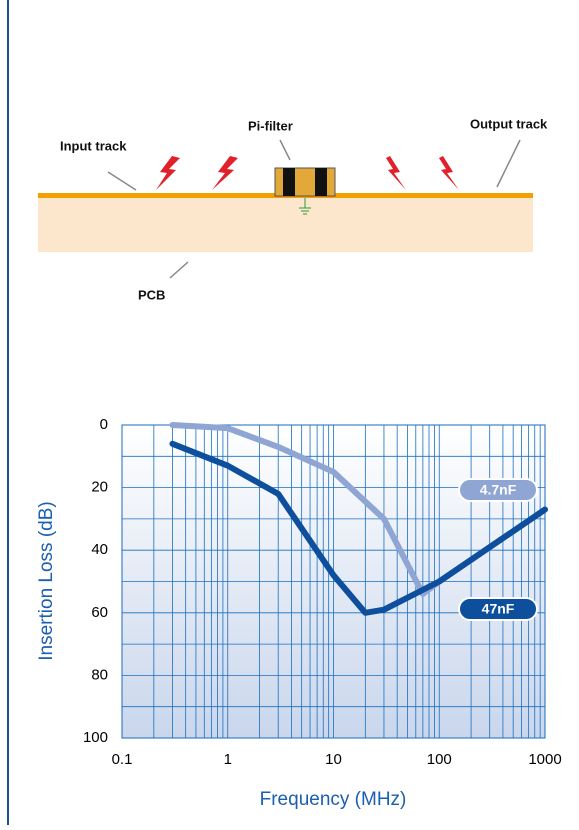 This screenshot has height=830, width=579. I want to click on legend-label: 47nF, so click(498, 609).